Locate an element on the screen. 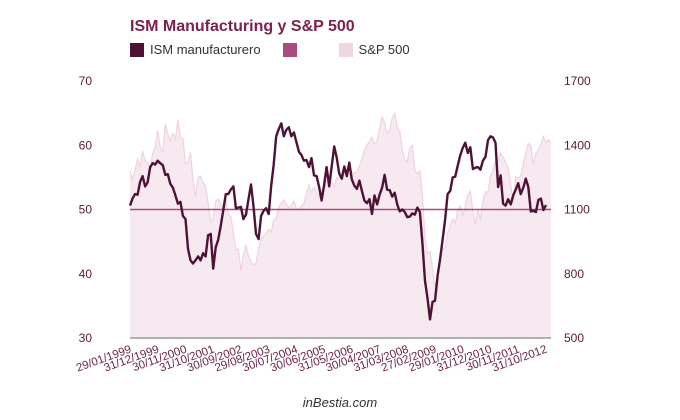 The image size is (680, 420). legend-item-ism: ISM manufacturero is located at coordinates (195, 49).